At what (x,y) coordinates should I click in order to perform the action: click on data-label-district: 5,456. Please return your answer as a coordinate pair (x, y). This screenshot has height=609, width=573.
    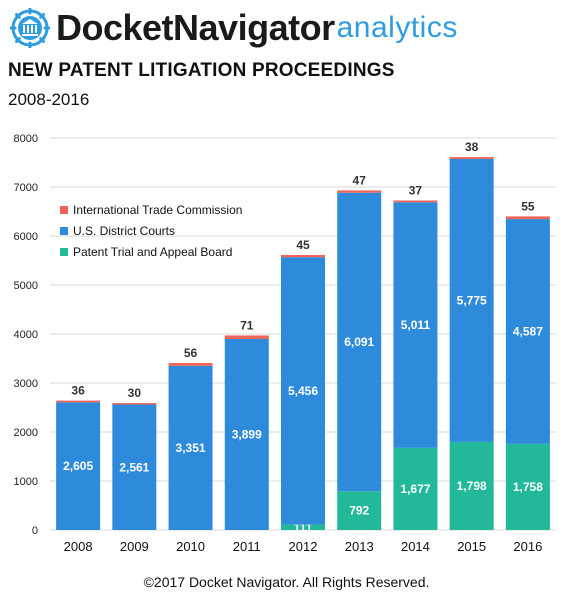
    Looking at the image, I should click on (303, 391).